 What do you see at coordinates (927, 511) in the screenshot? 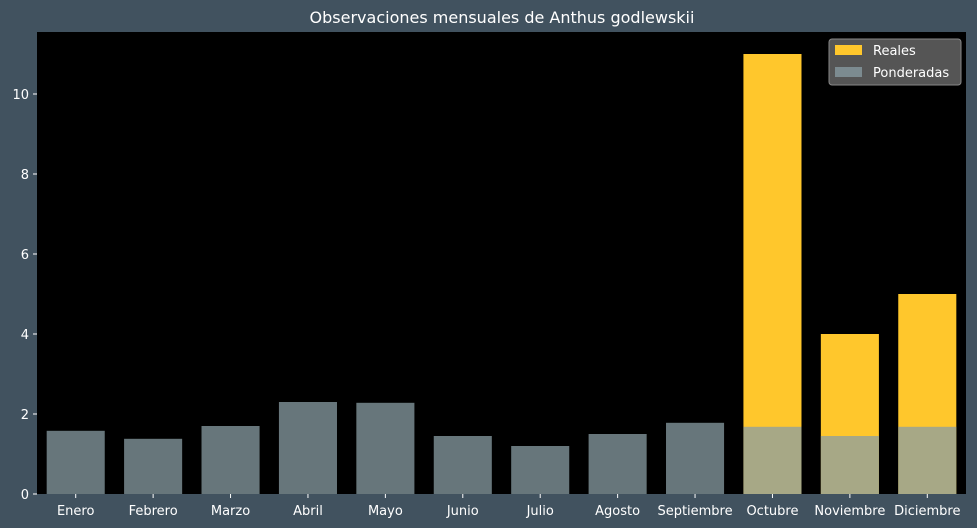
I see `x-tick-label: Diciembre` at bounding box center [927, 511].